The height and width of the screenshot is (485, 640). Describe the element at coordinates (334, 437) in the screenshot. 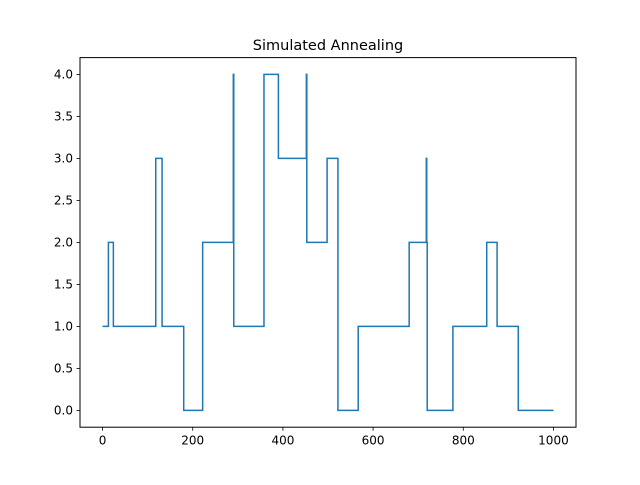

I see `x-axis: 0 200 400 600 800 1000` at that location.